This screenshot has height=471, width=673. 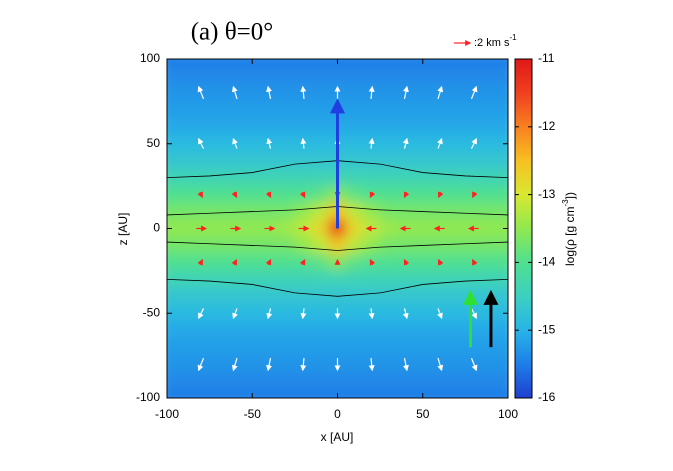 What do you see at coordinates (546, 58) in the screenshot?
I see `colorbar-tick-label: -11` at bounding box center [546, 58].